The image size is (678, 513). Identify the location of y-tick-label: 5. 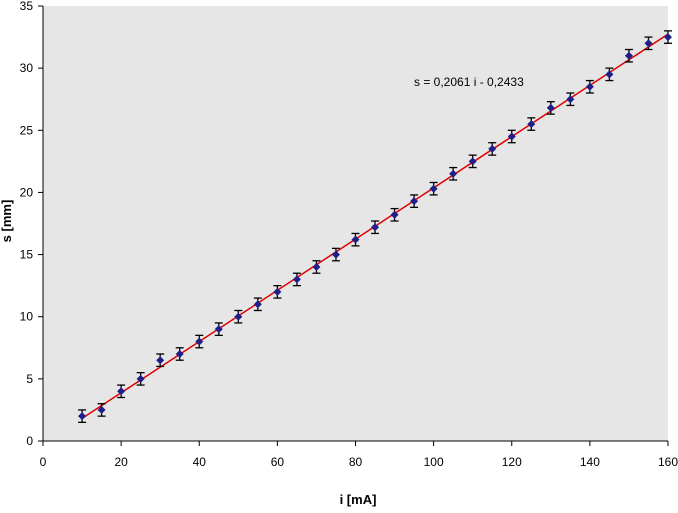
(29, 379).